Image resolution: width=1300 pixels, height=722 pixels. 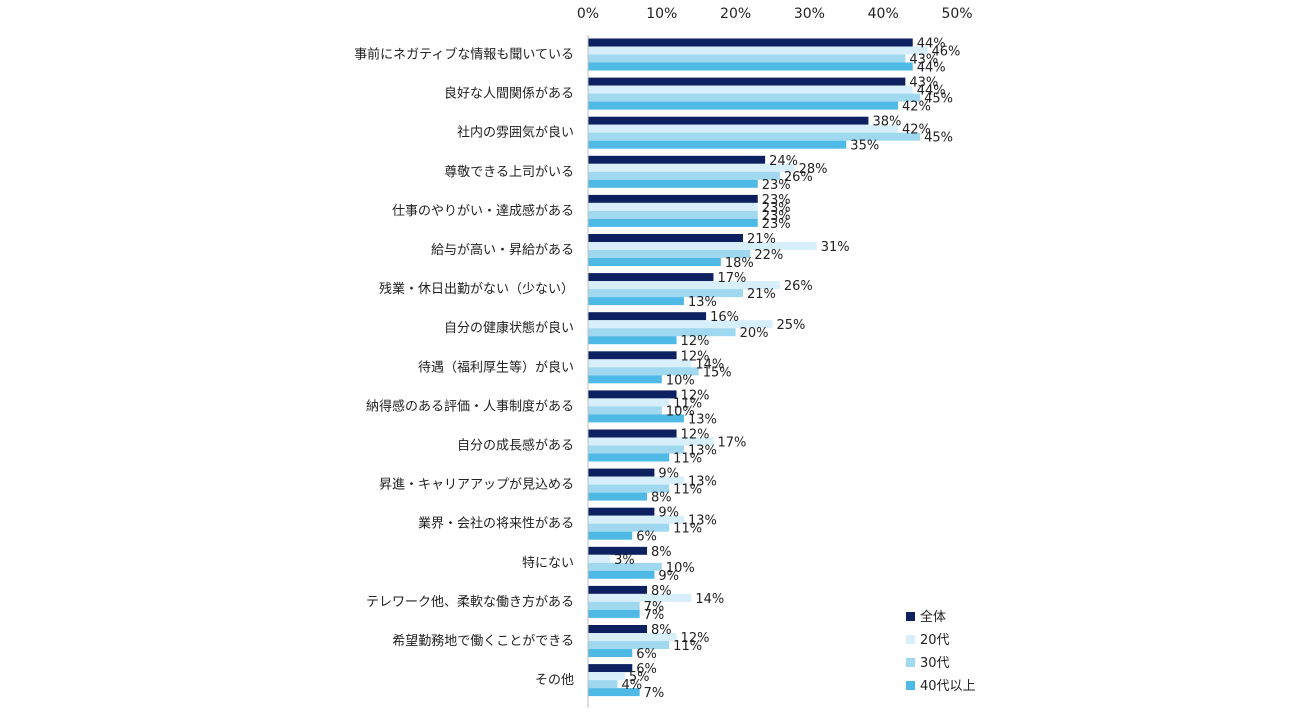 What do you see at coordinates (548, 563) in the screenshot?
I see `category-label: 特にない` at bounding box center [548, 563].